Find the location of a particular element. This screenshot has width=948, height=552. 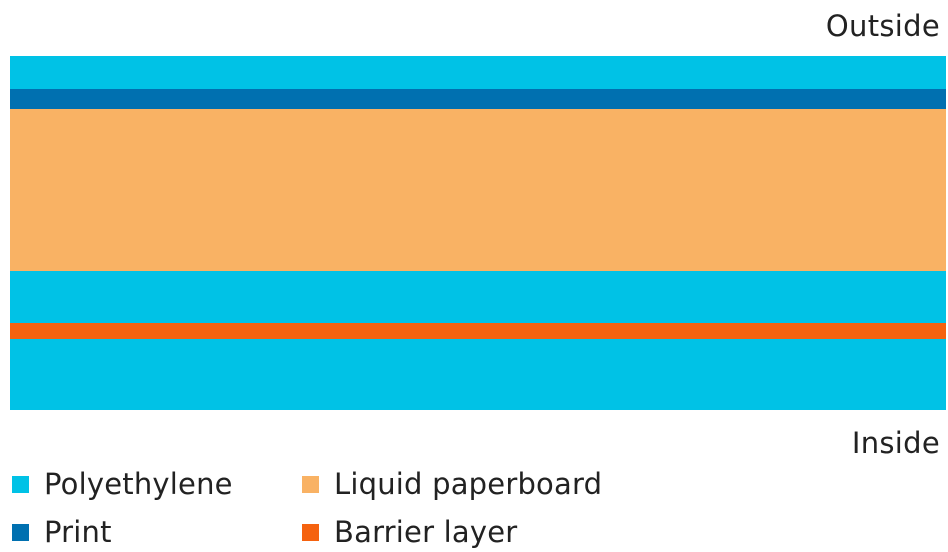

polyethylene-swatch is located at coordinates (20, 484).